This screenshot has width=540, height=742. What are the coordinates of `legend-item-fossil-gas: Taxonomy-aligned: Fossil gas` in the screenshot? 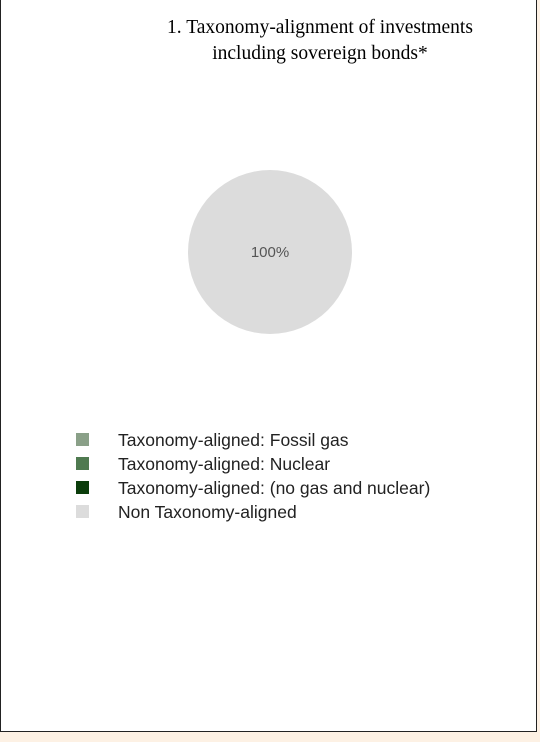 It's located at (275, 440).